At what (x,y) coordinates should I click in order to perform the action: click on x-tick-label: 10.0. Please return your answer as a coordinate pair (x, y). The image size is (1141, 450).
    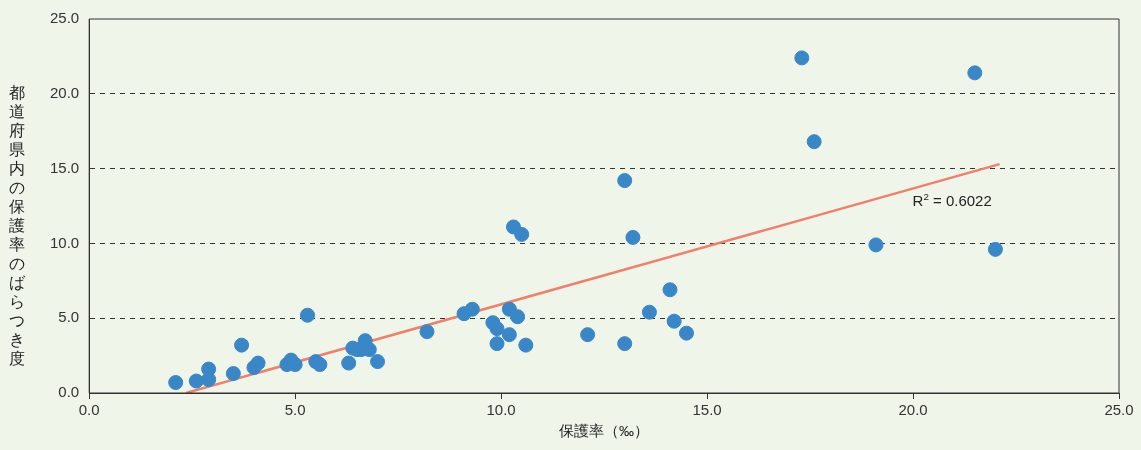
    Looking at the image, I should click on (501, 410).